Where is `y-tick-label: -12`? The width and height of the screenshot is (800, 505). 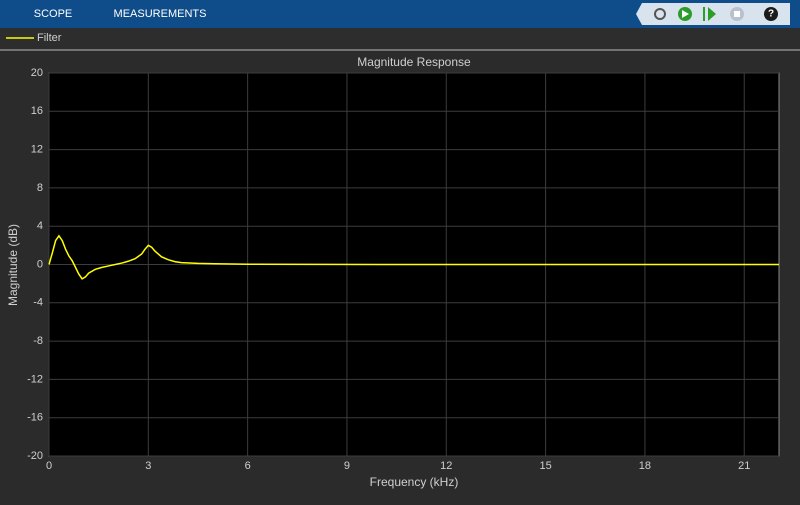
y-tick-label: -12 is located at coordinates (35, 379).